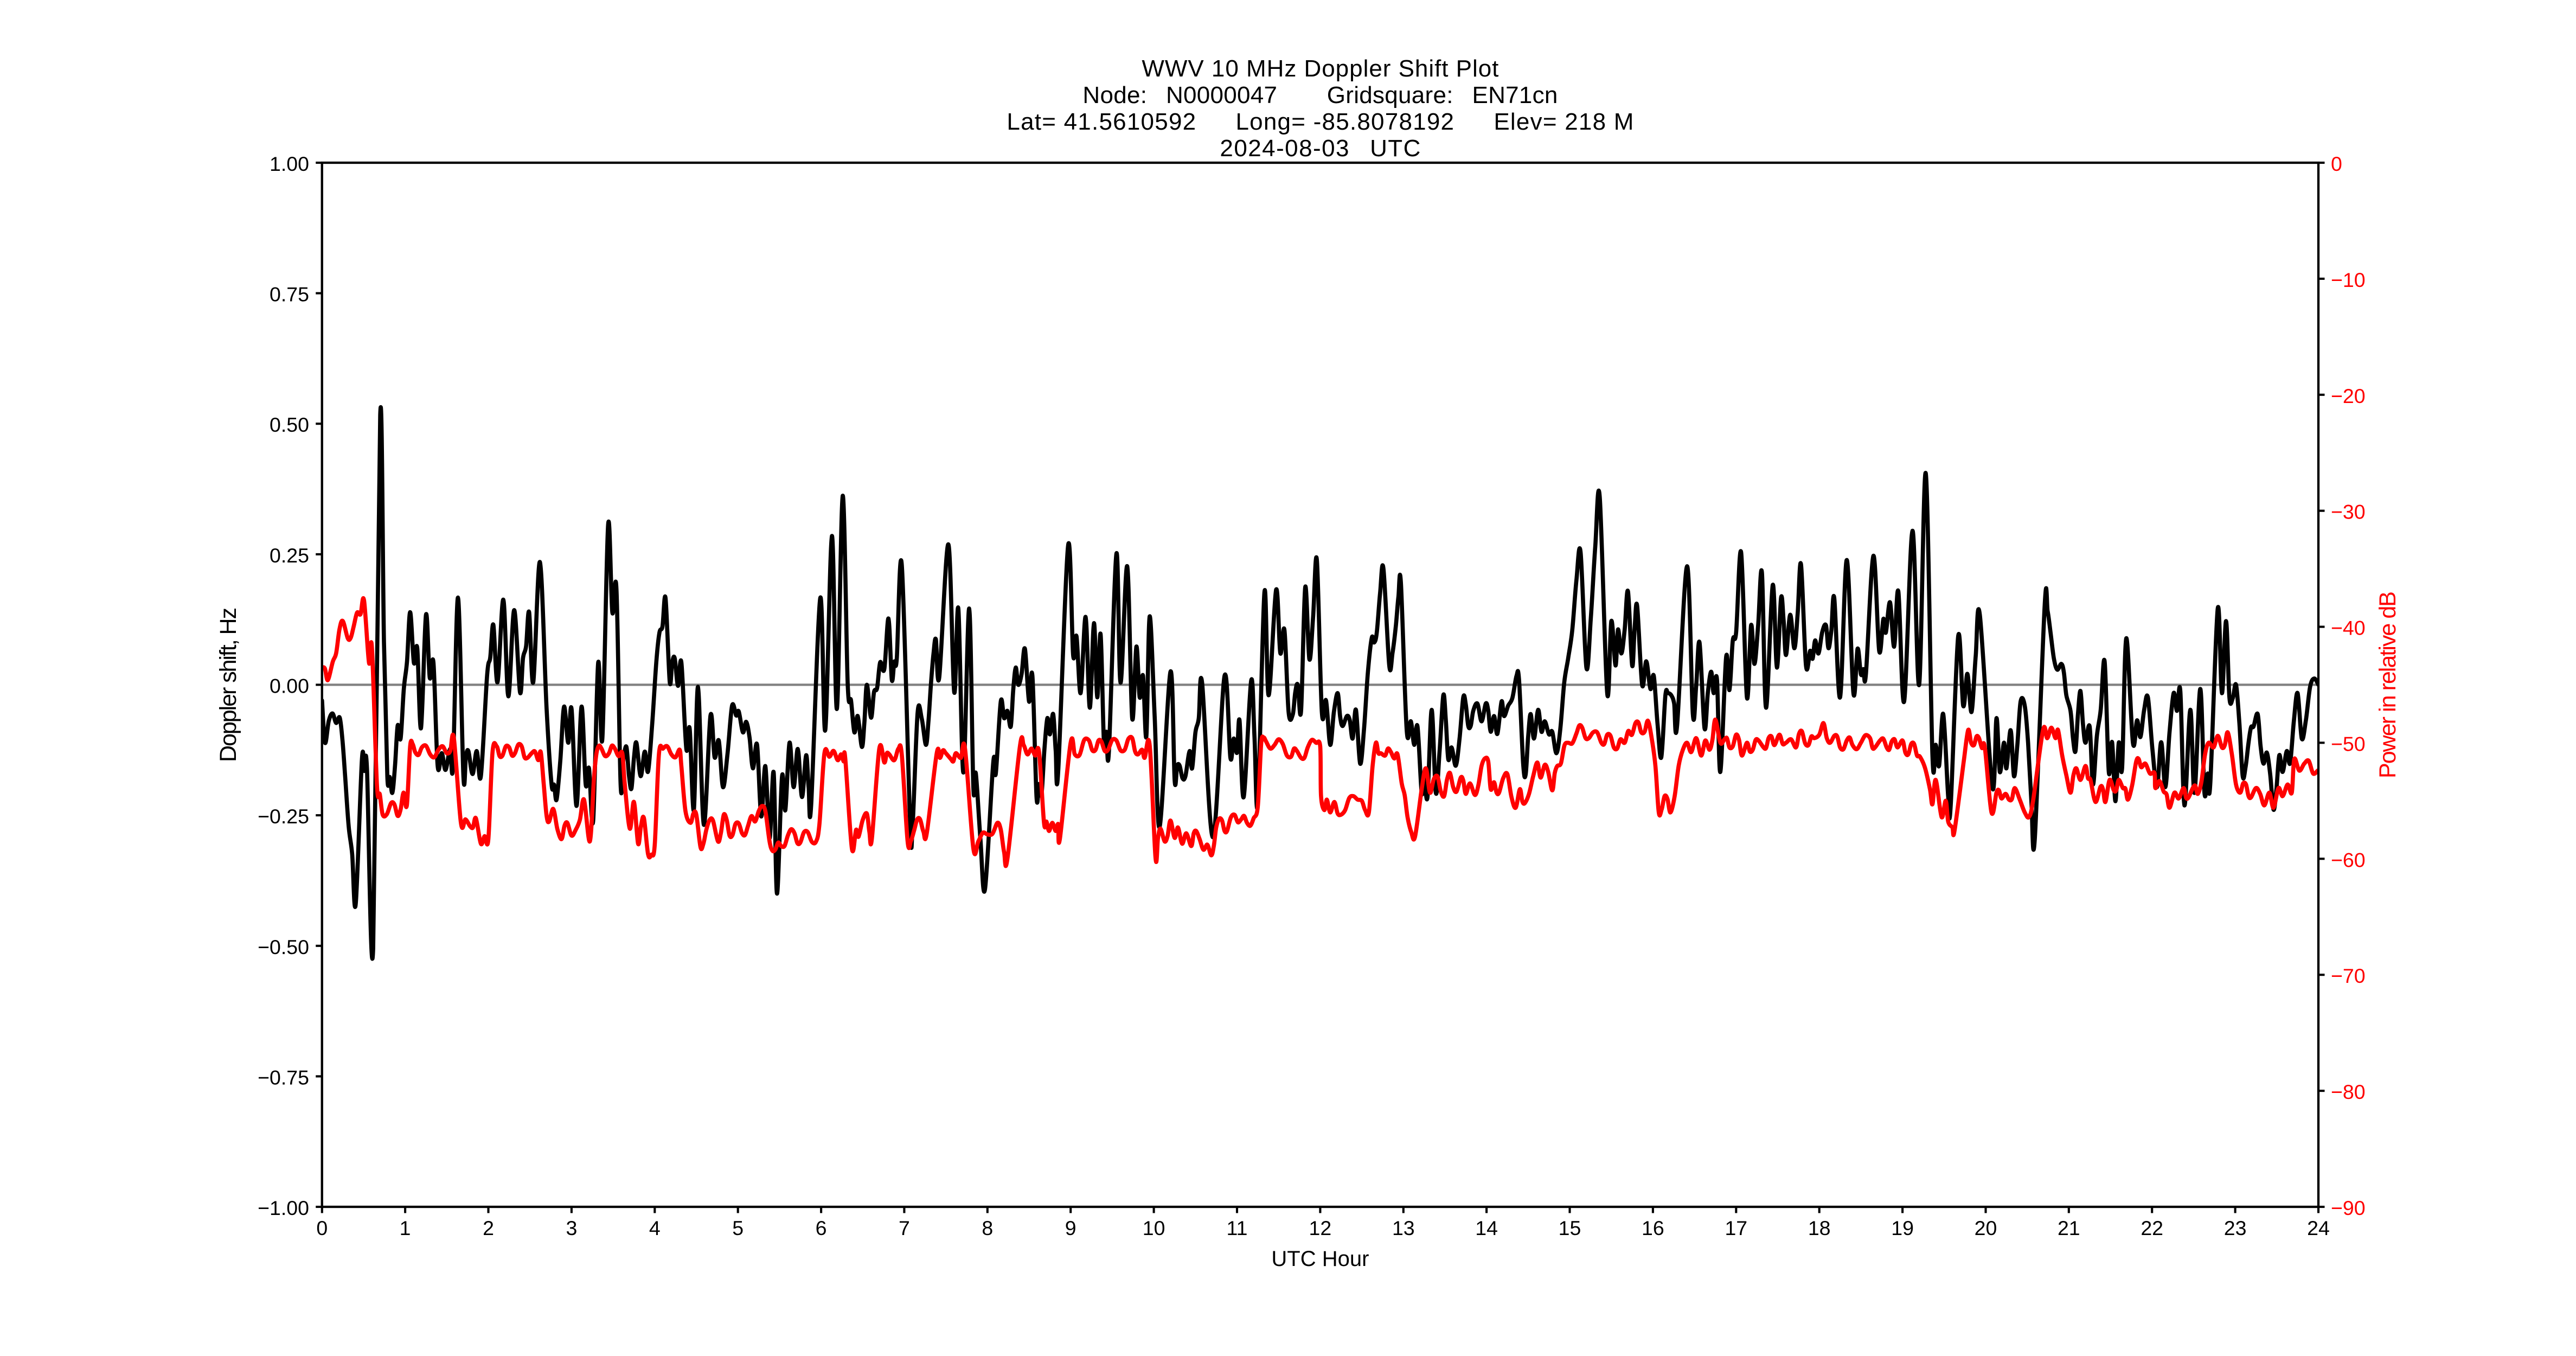  Describe the element at coordinates (289, 294) in the screenshot. I see `svg-text: 0.75` at that location.